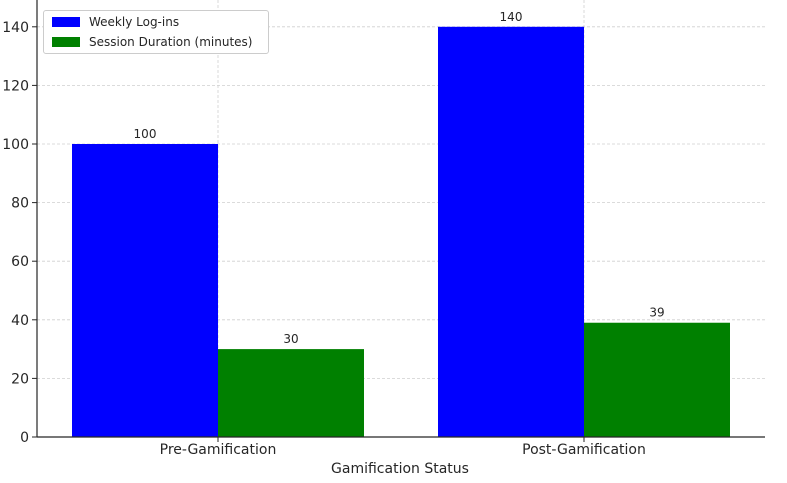 Image resolution: width=787 pixels, height=483 pixels. What do you see at coordinates (584, 450) in the screenshot?
I see `x-tick-label: Post-Gamification` at bounding box center [584, 450].